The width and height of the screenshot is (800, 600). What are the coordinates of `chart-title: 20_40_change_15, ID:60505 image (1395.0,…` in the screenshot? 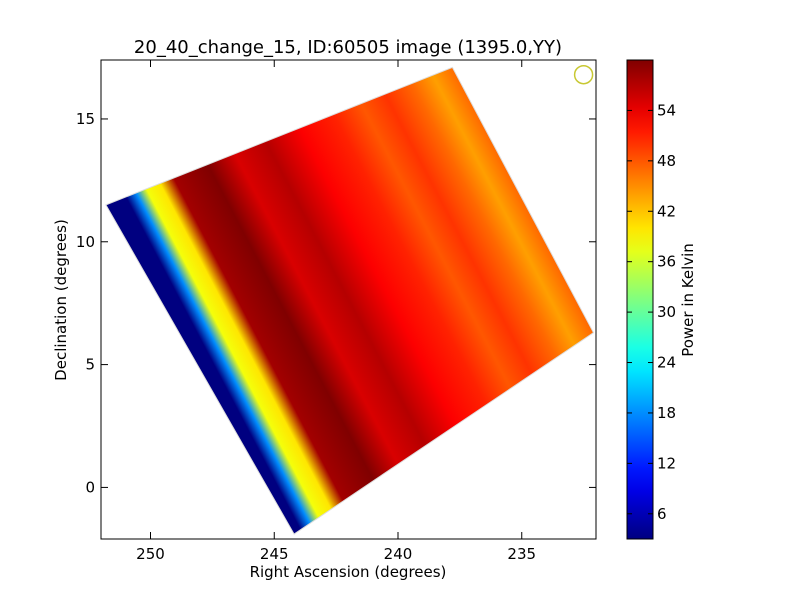 It's located at (348, 47).